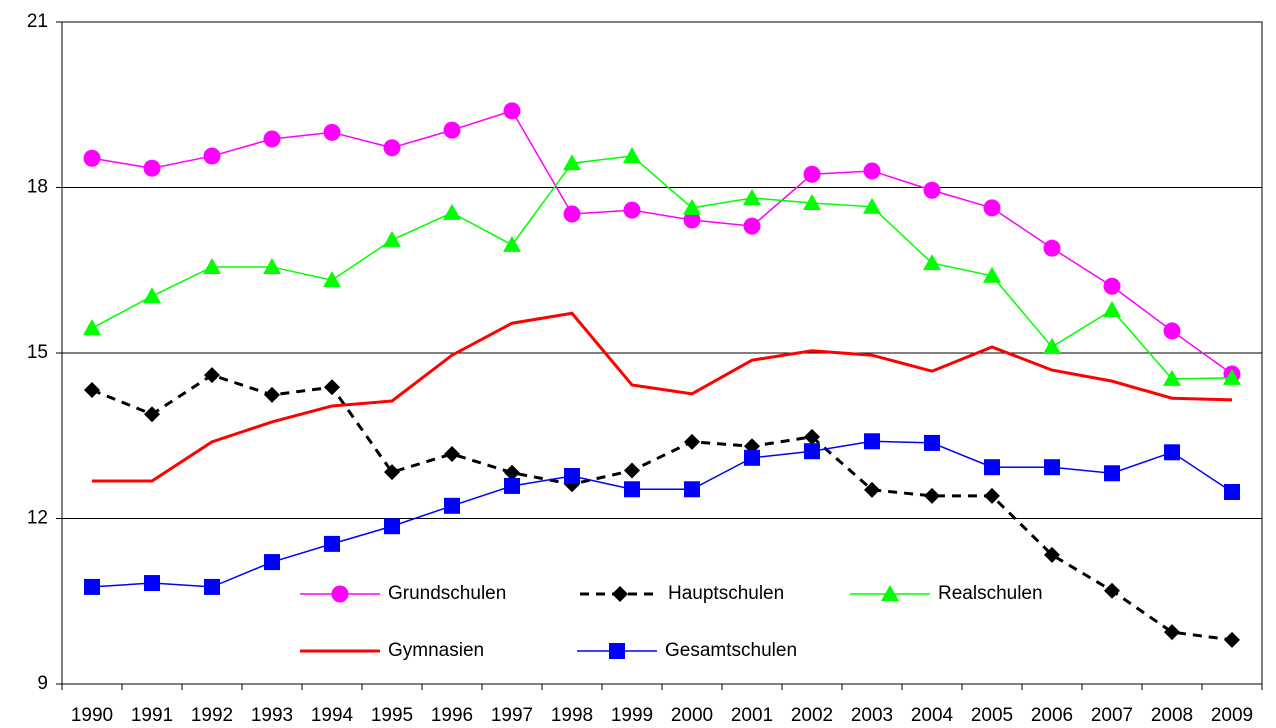 The image size is (1276, 728). What do you see at coordinates (990, 593) in the screenshot?
I see `legend-label: Realschulen` at bounding box center [990, 593].